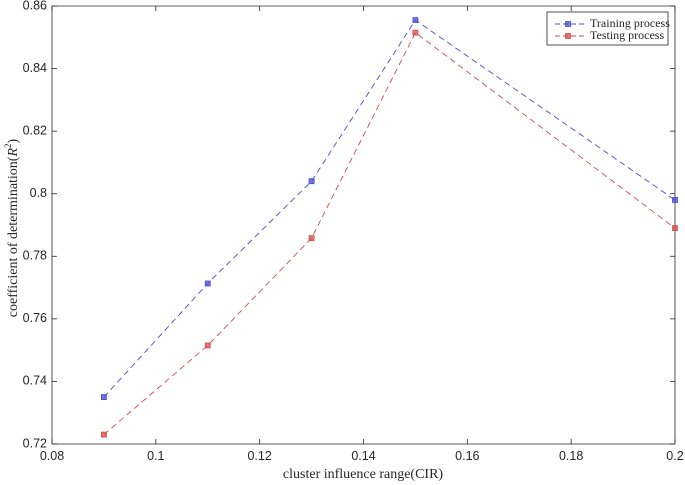  I want to click on legend-box, so click(607, 28).